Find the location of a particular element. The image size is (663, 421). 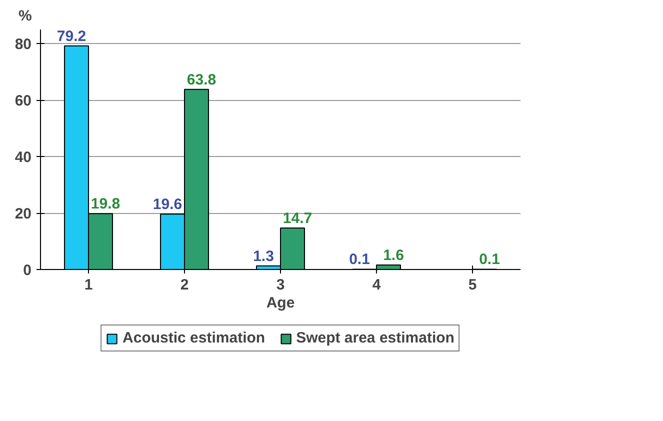

data-label: 1.6 is located at coordinates (393, 255).